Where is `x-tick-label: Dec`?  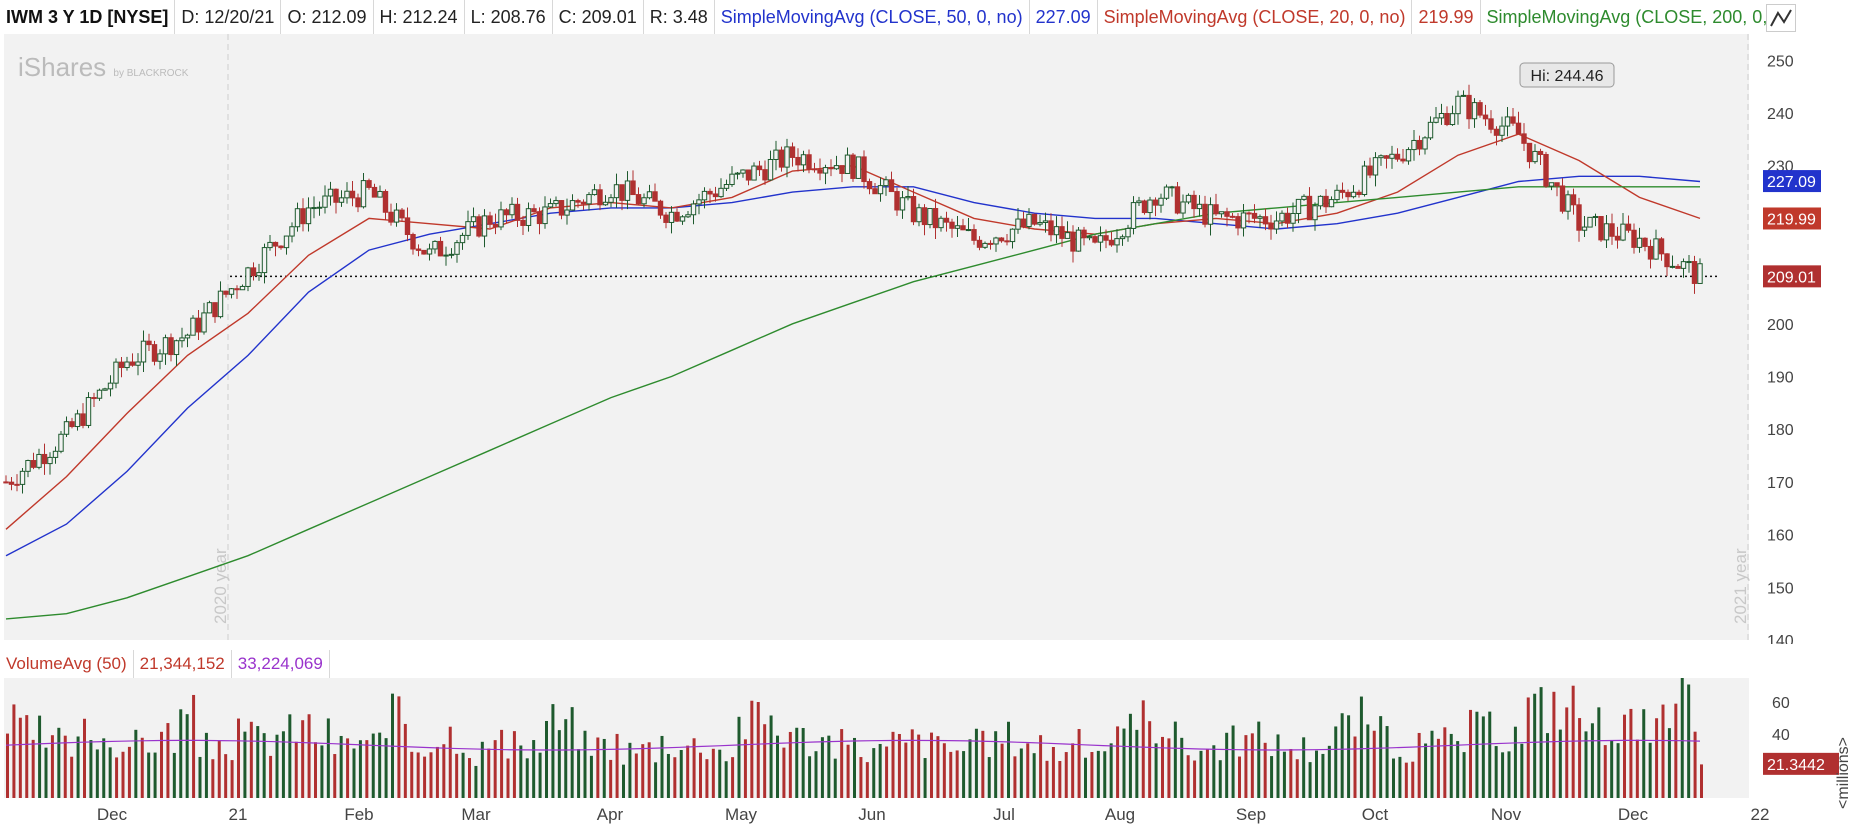 x-tick-label: Dec is located at coordinates (1633, 814).